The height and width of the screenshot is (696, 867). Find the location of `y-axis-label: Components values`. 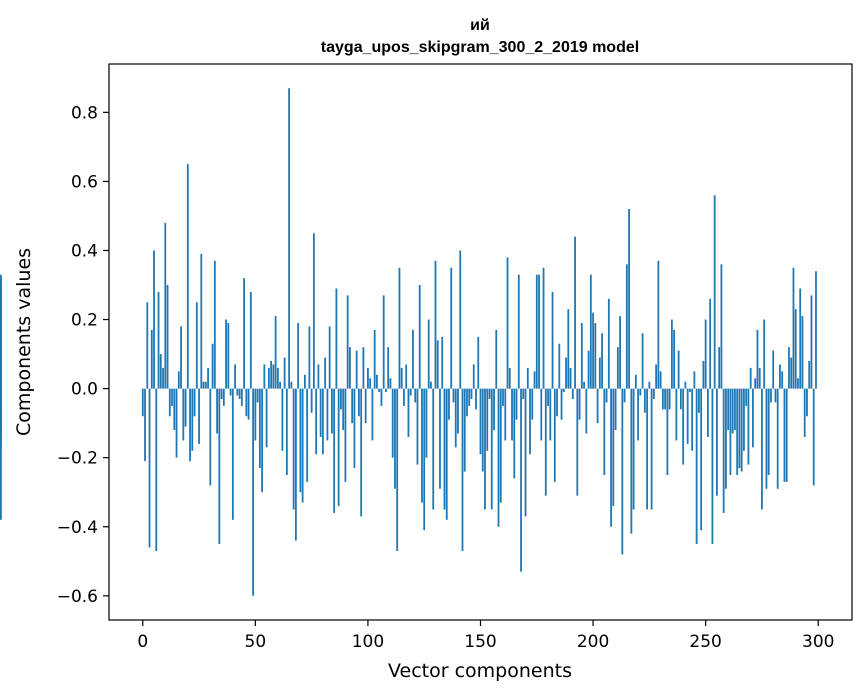

y-axis-label: Components values is located at coordinates (24, 342).